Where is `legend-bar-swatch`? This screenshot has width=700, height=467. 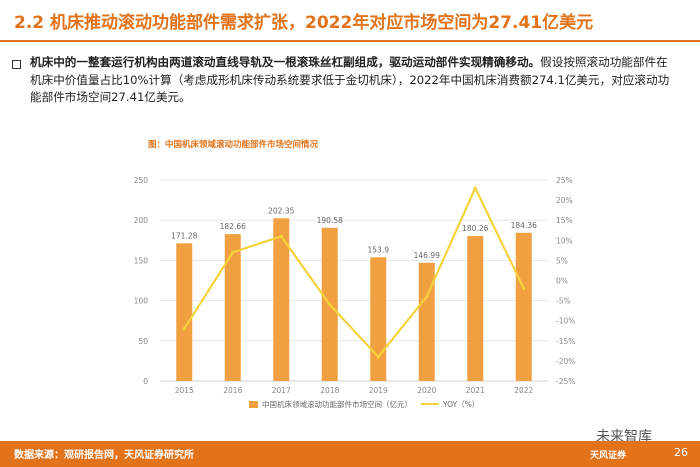 legend-bar-swatch is located at coordinates (253, 404).